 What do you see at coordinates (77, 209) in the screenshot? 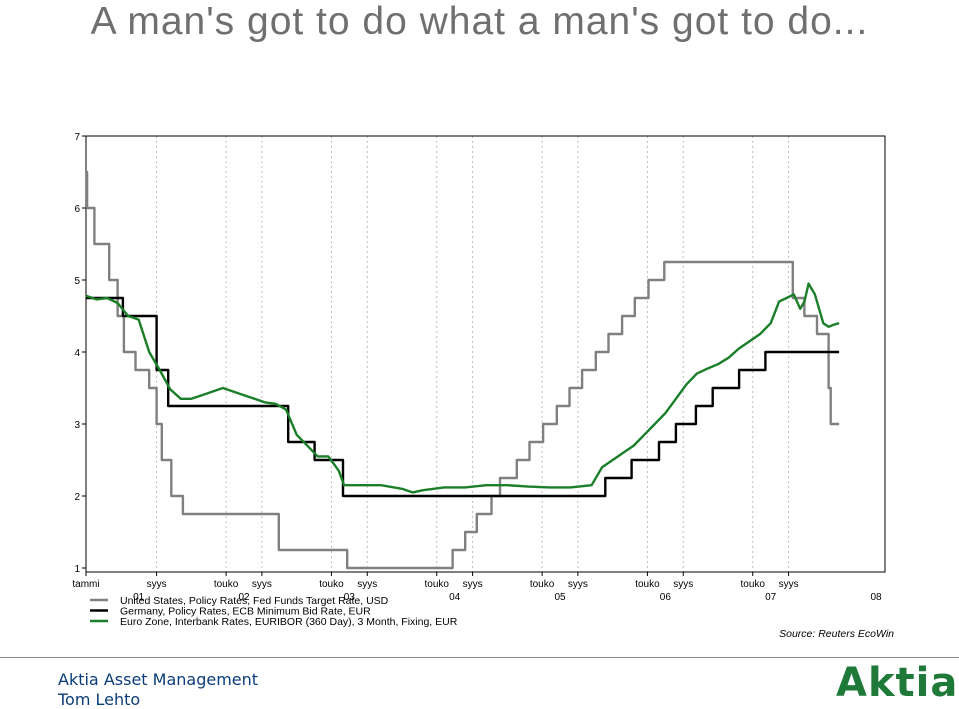
I see `y-tick-label: 6` at bounding box center [77, 209].